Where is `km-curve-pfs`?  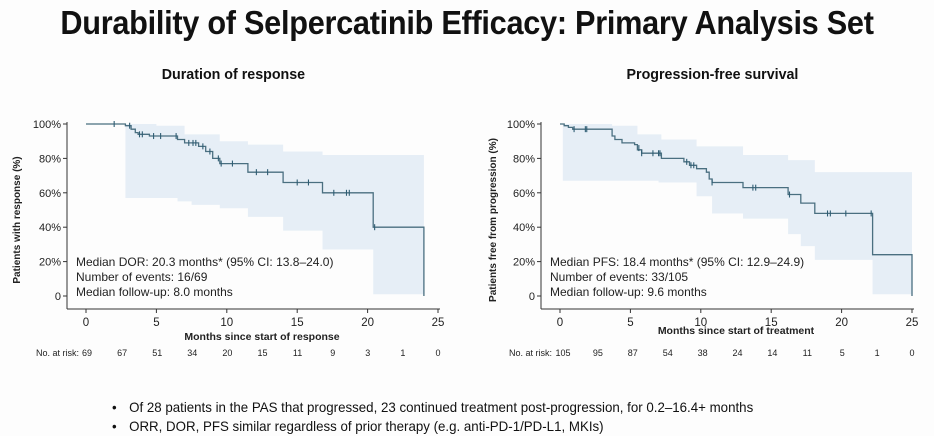 km-curve-pfs is located at coordinates (736, 209).